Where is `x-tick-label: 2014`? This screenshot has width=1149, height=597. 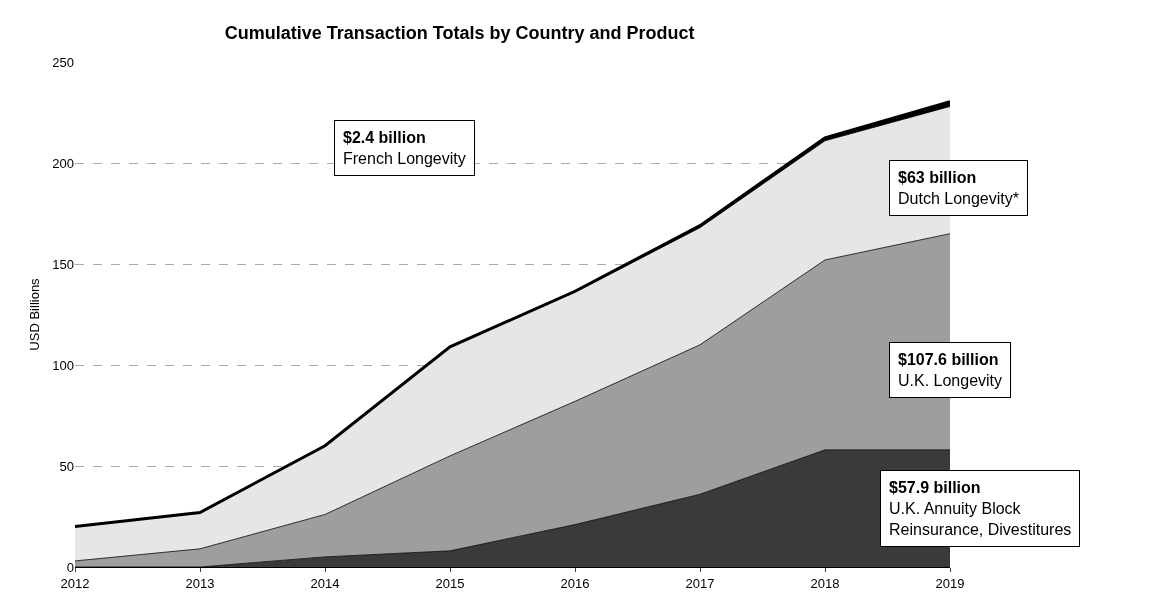
x-tick-label: 2014 is located at coordinates (325, 583).